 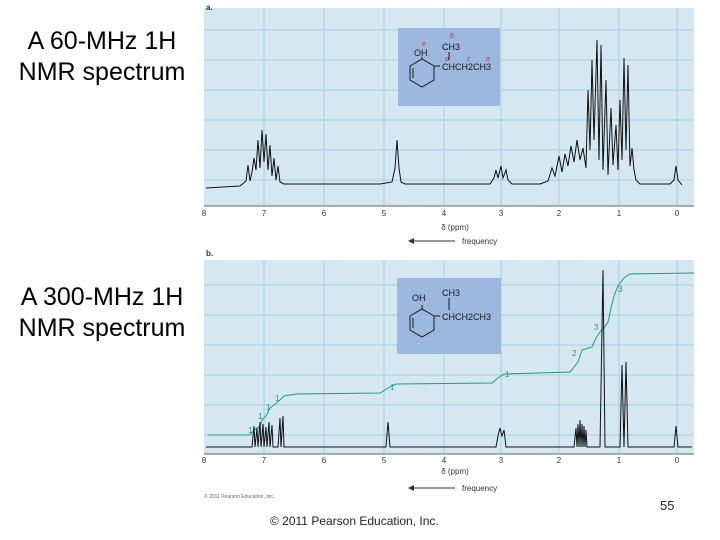 I want to click on spectrum-a-oh-label: OH, so click(x=421, y=53).